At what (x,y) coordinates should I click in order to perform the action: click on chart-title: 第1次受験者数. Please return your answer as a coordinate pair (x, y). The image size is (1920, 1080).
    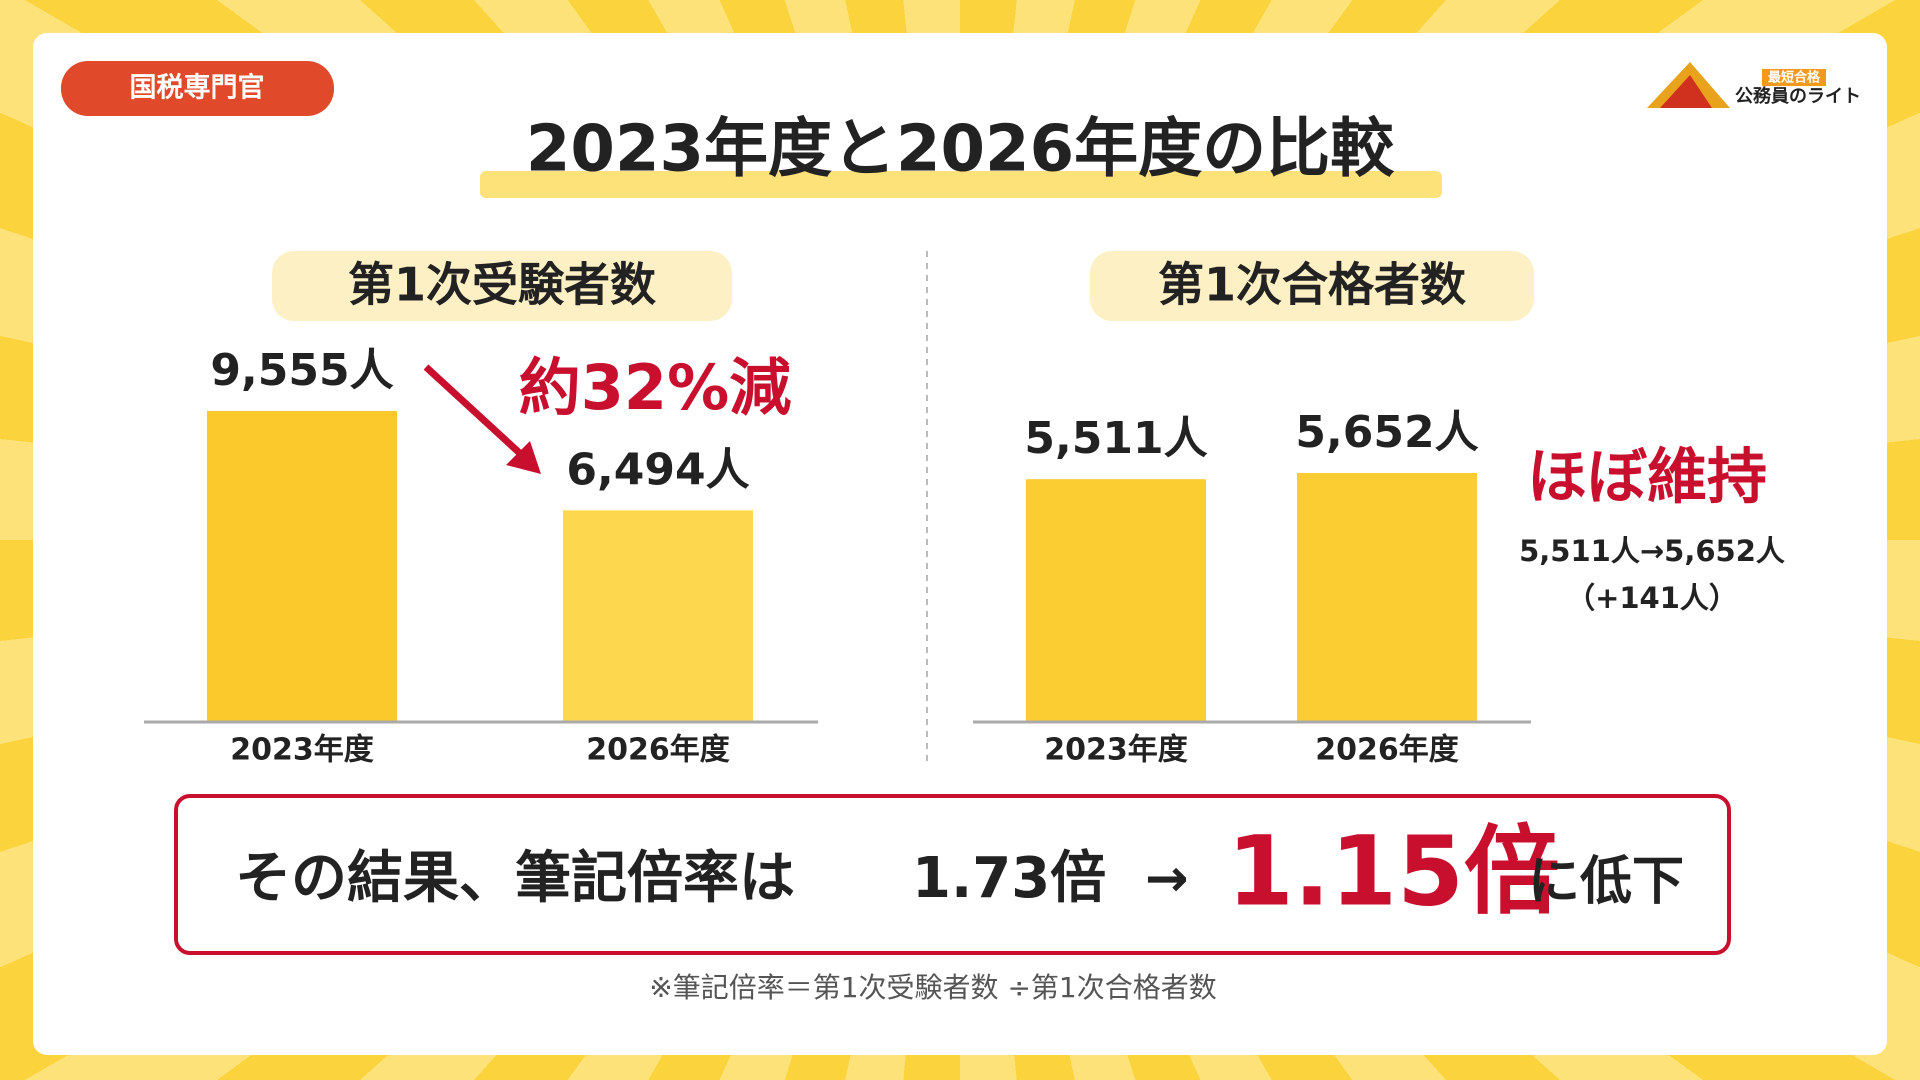
    Looking at the image, I should click on (502, 285).